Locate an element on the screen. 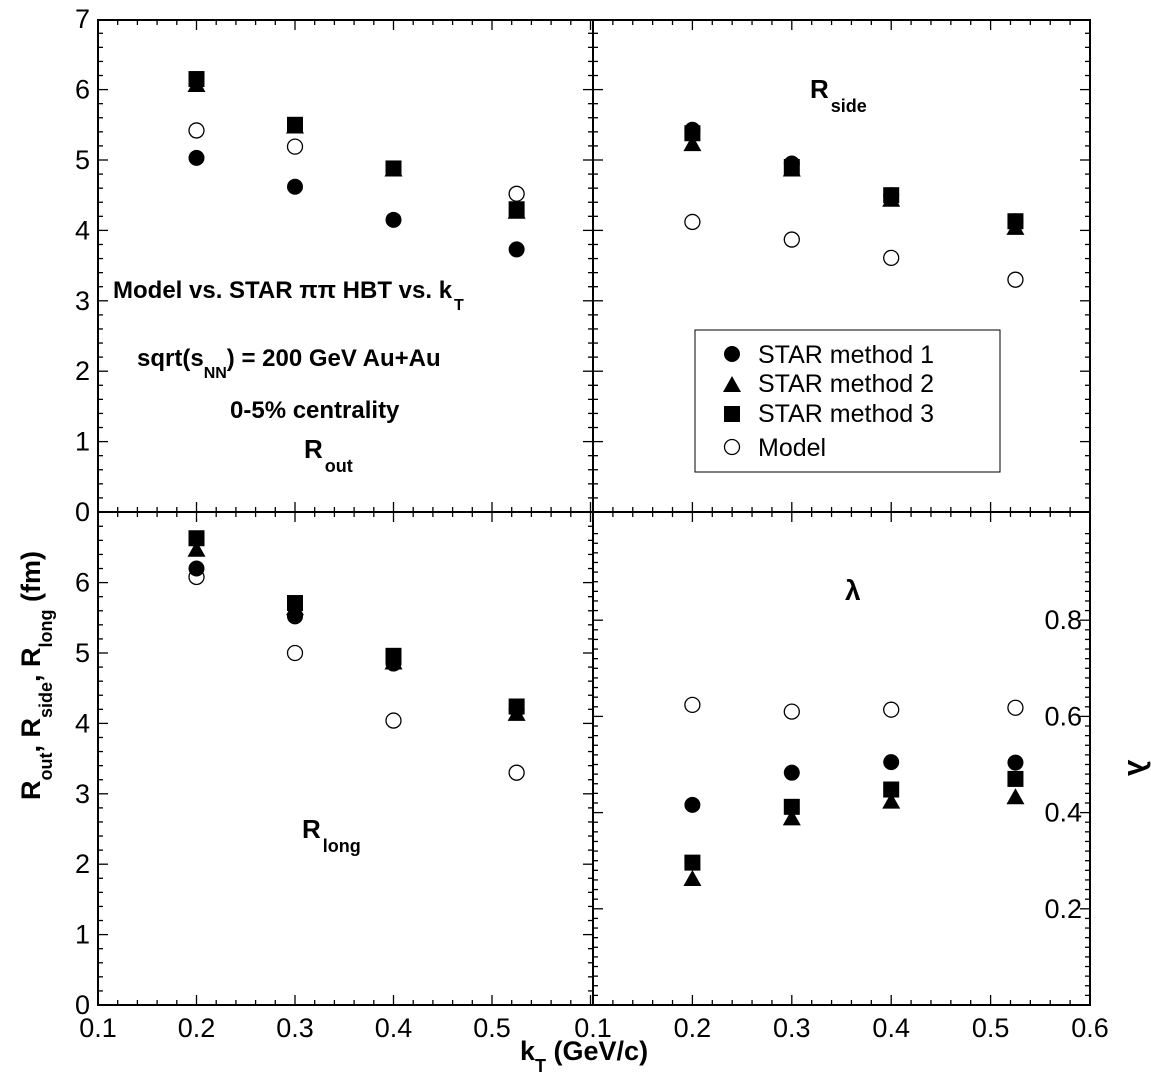 The height and width of the screenshot is (1080, 1151). legend-label-method-3: STAR method 3 is located at coordinates (846, 414).